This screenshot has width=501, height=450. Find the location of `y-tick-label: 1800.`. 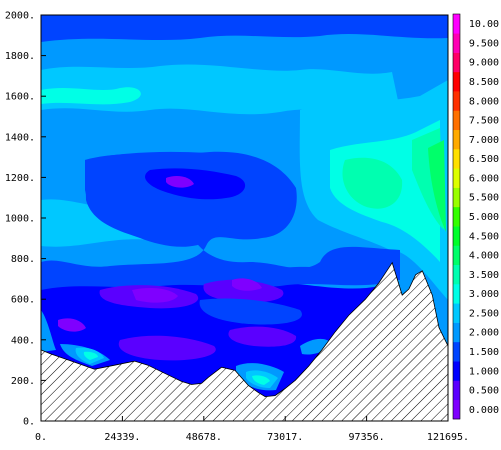

y-tick-label: 1800. is located at coordinates (20, 56).